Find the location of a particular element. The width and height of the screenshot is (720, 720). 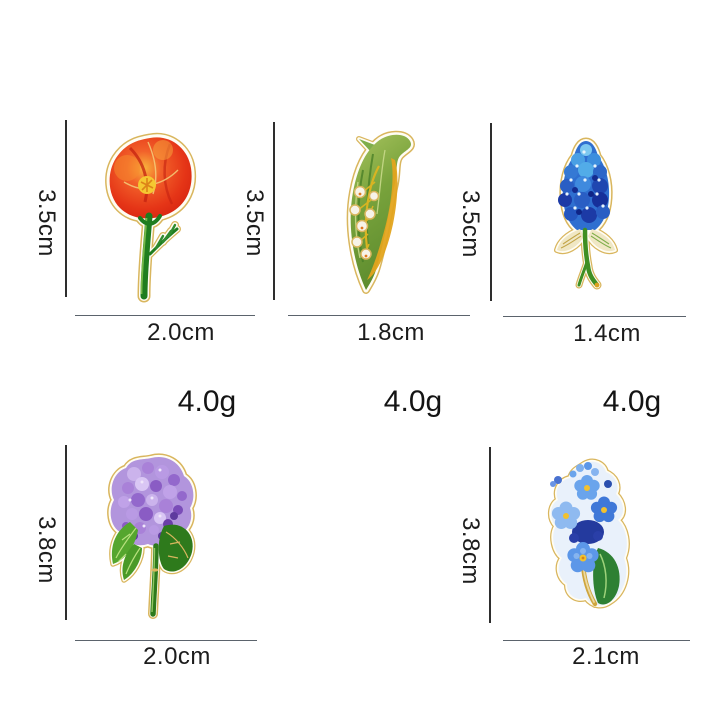

poppy-width-label: 2.0cm is located at coordinates (181, 332).